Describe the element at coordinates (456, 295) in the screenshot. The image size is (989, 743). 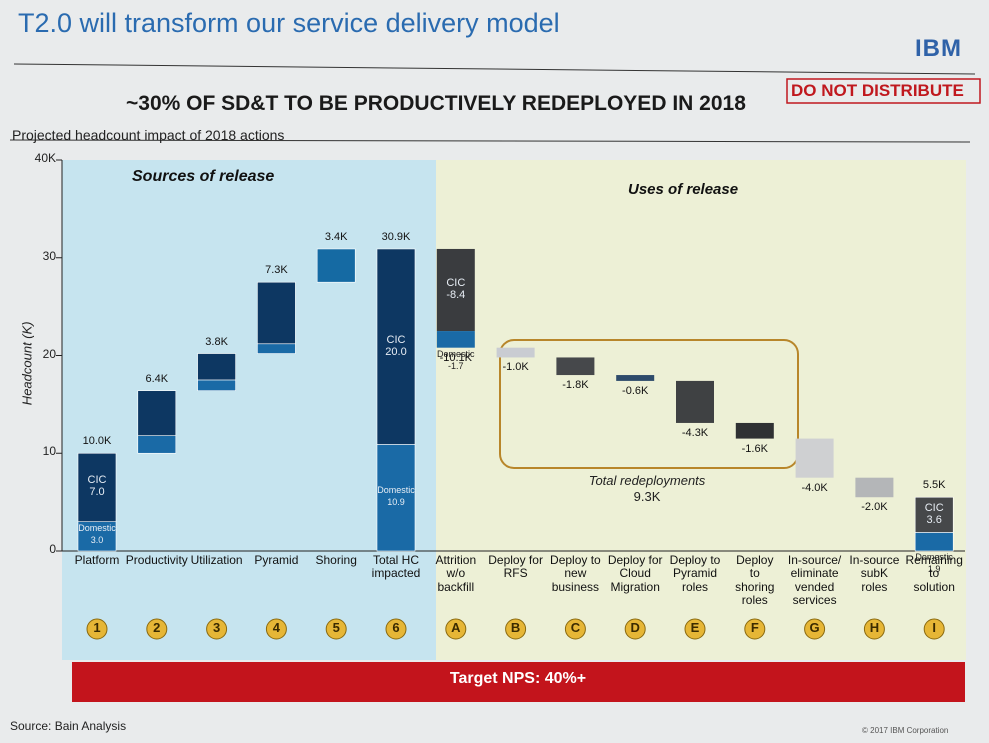
I see `segment-label: -8.4` at that location.